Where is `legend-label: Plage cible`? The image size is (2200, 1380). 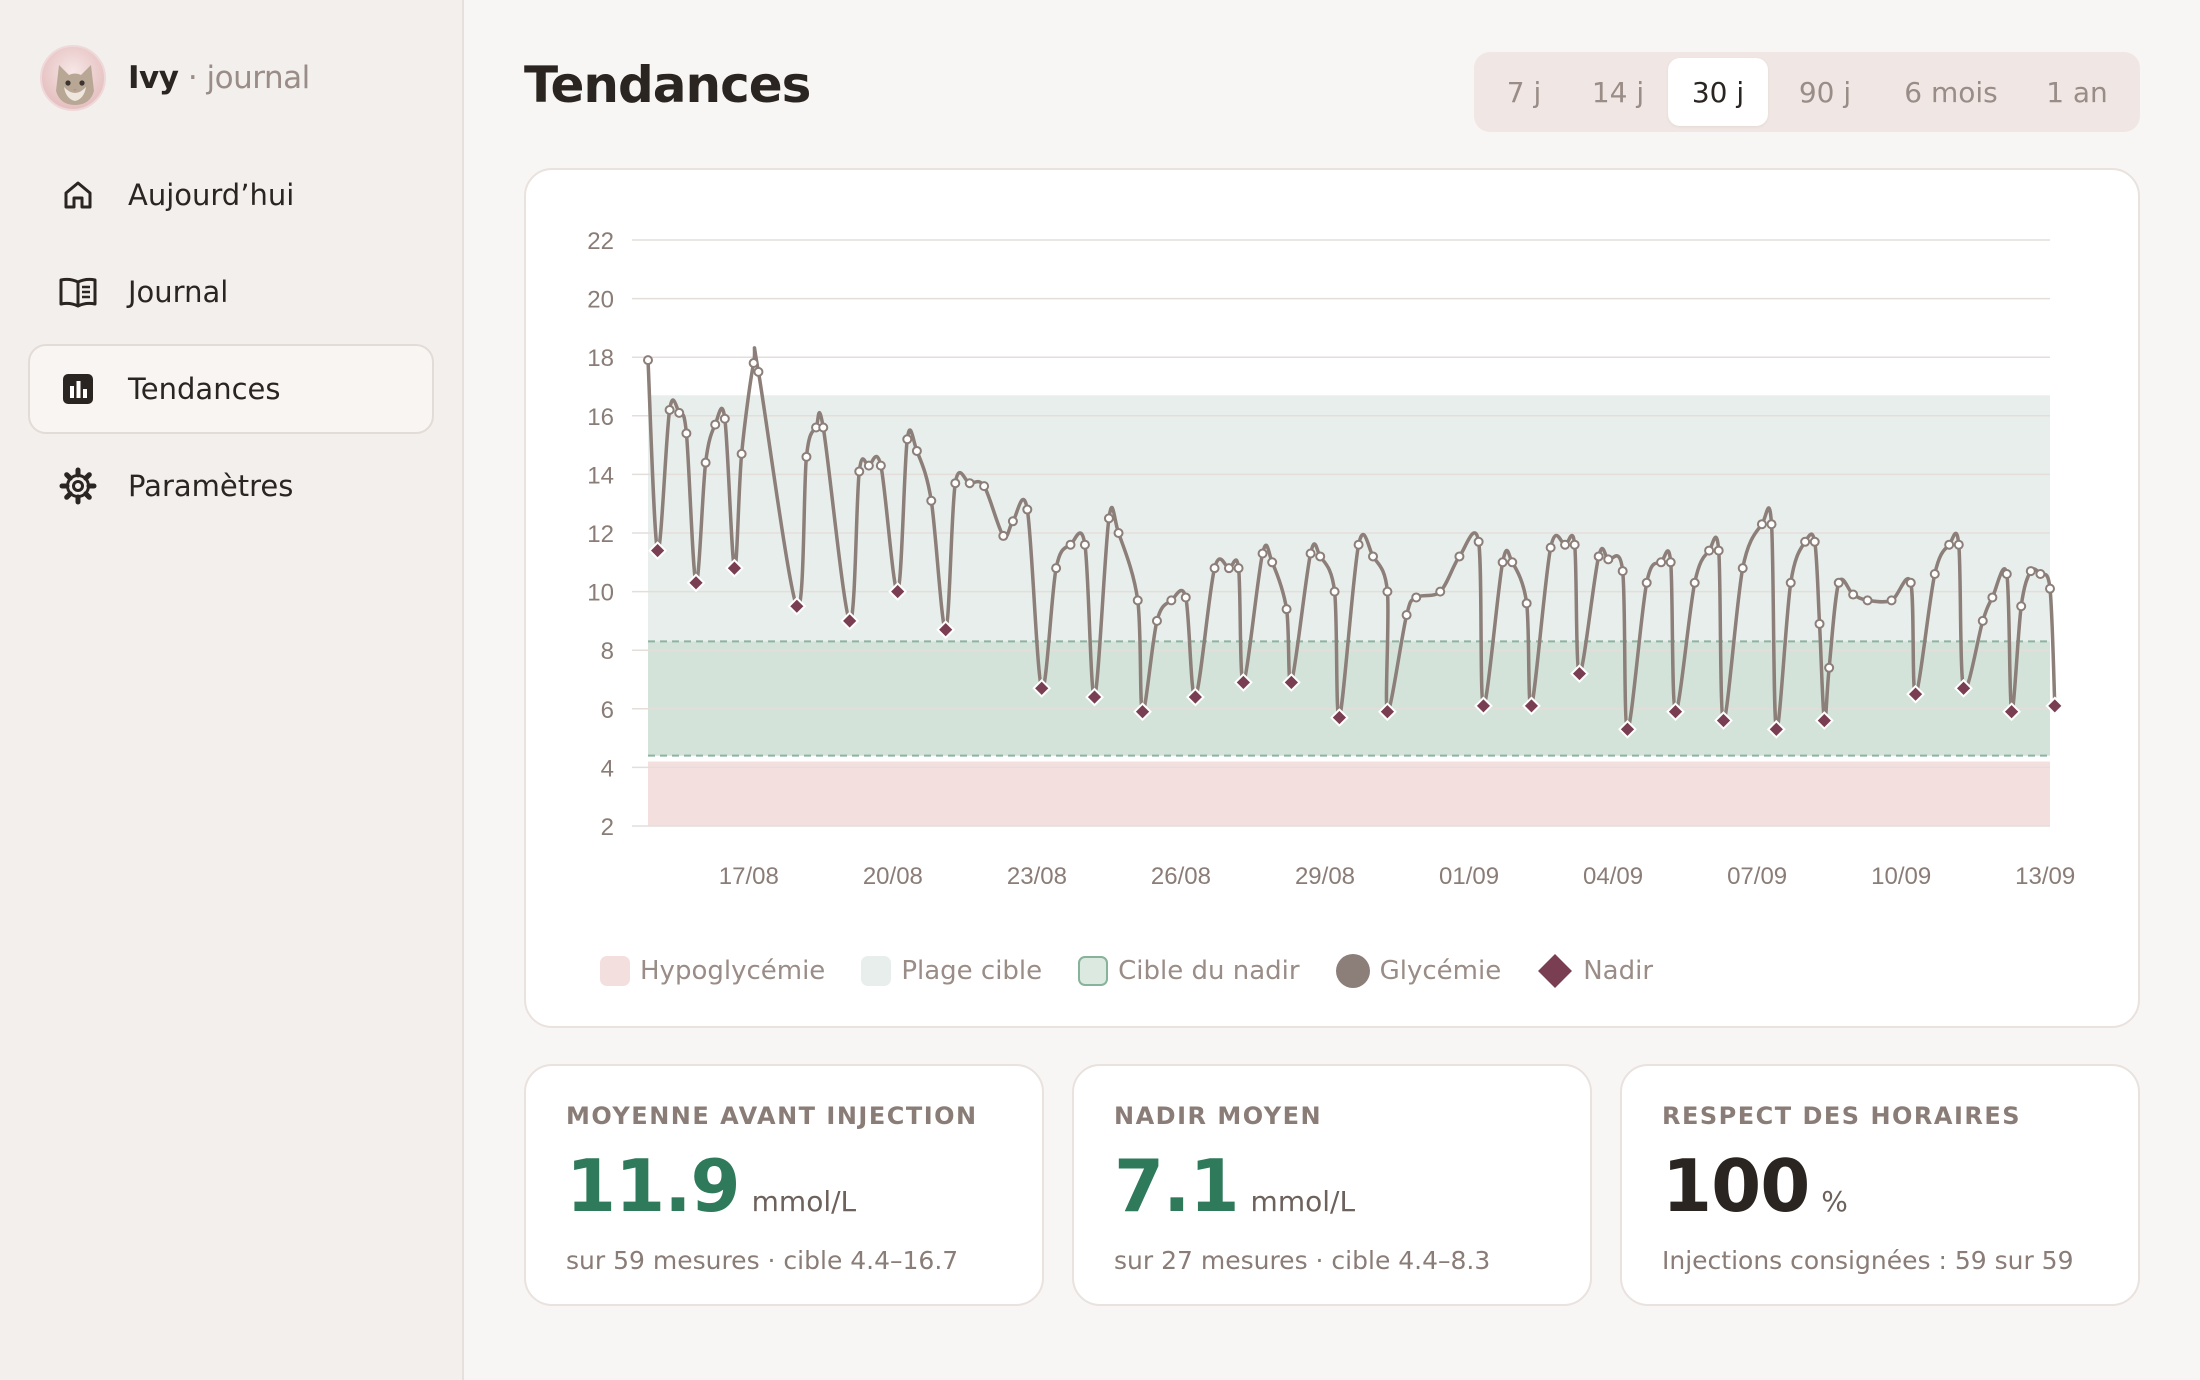 legend-label: Plage cible is located at coordinates (972, 971).